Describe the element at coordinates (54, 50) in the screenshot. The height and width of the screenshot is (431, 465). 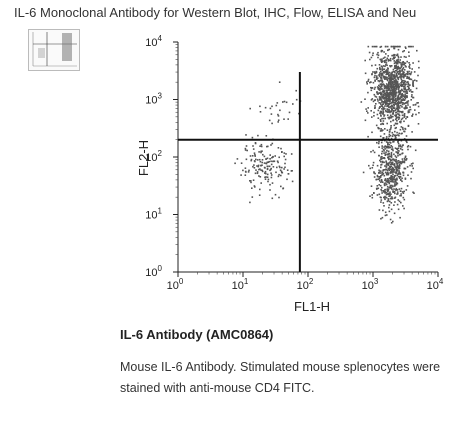
I see `thumbnail-image` at that location.